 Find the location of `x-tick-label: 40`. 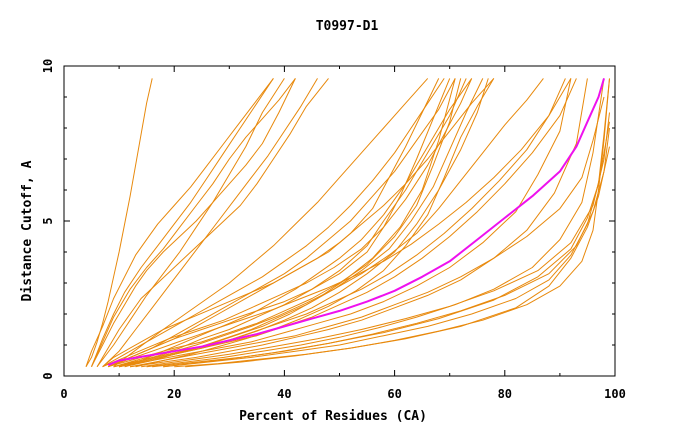

x-tick-label: 40 is located at coordinates (284, 394).